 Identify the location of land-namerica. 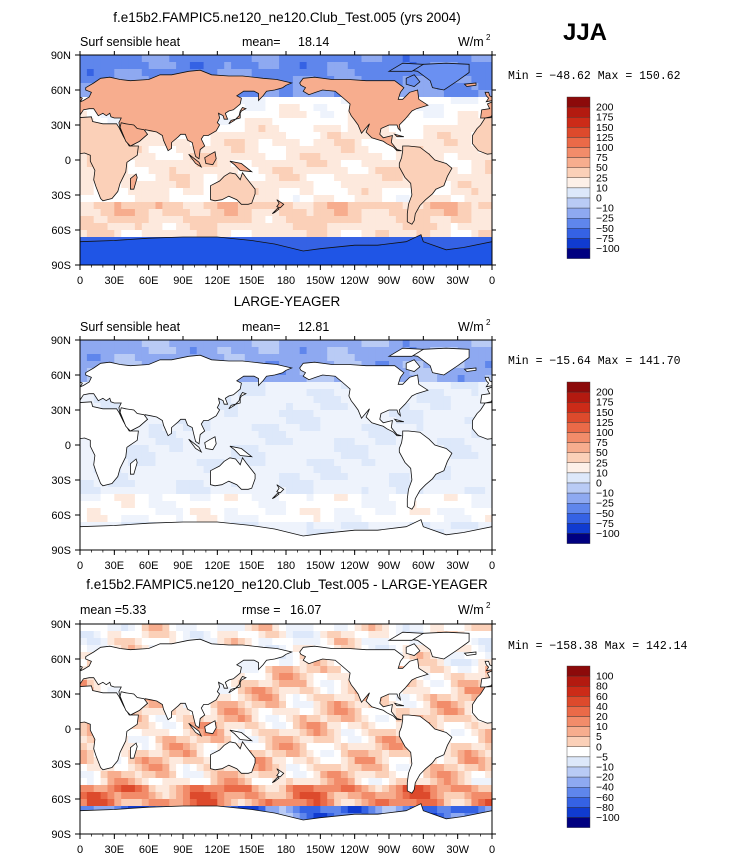
(364, 399).